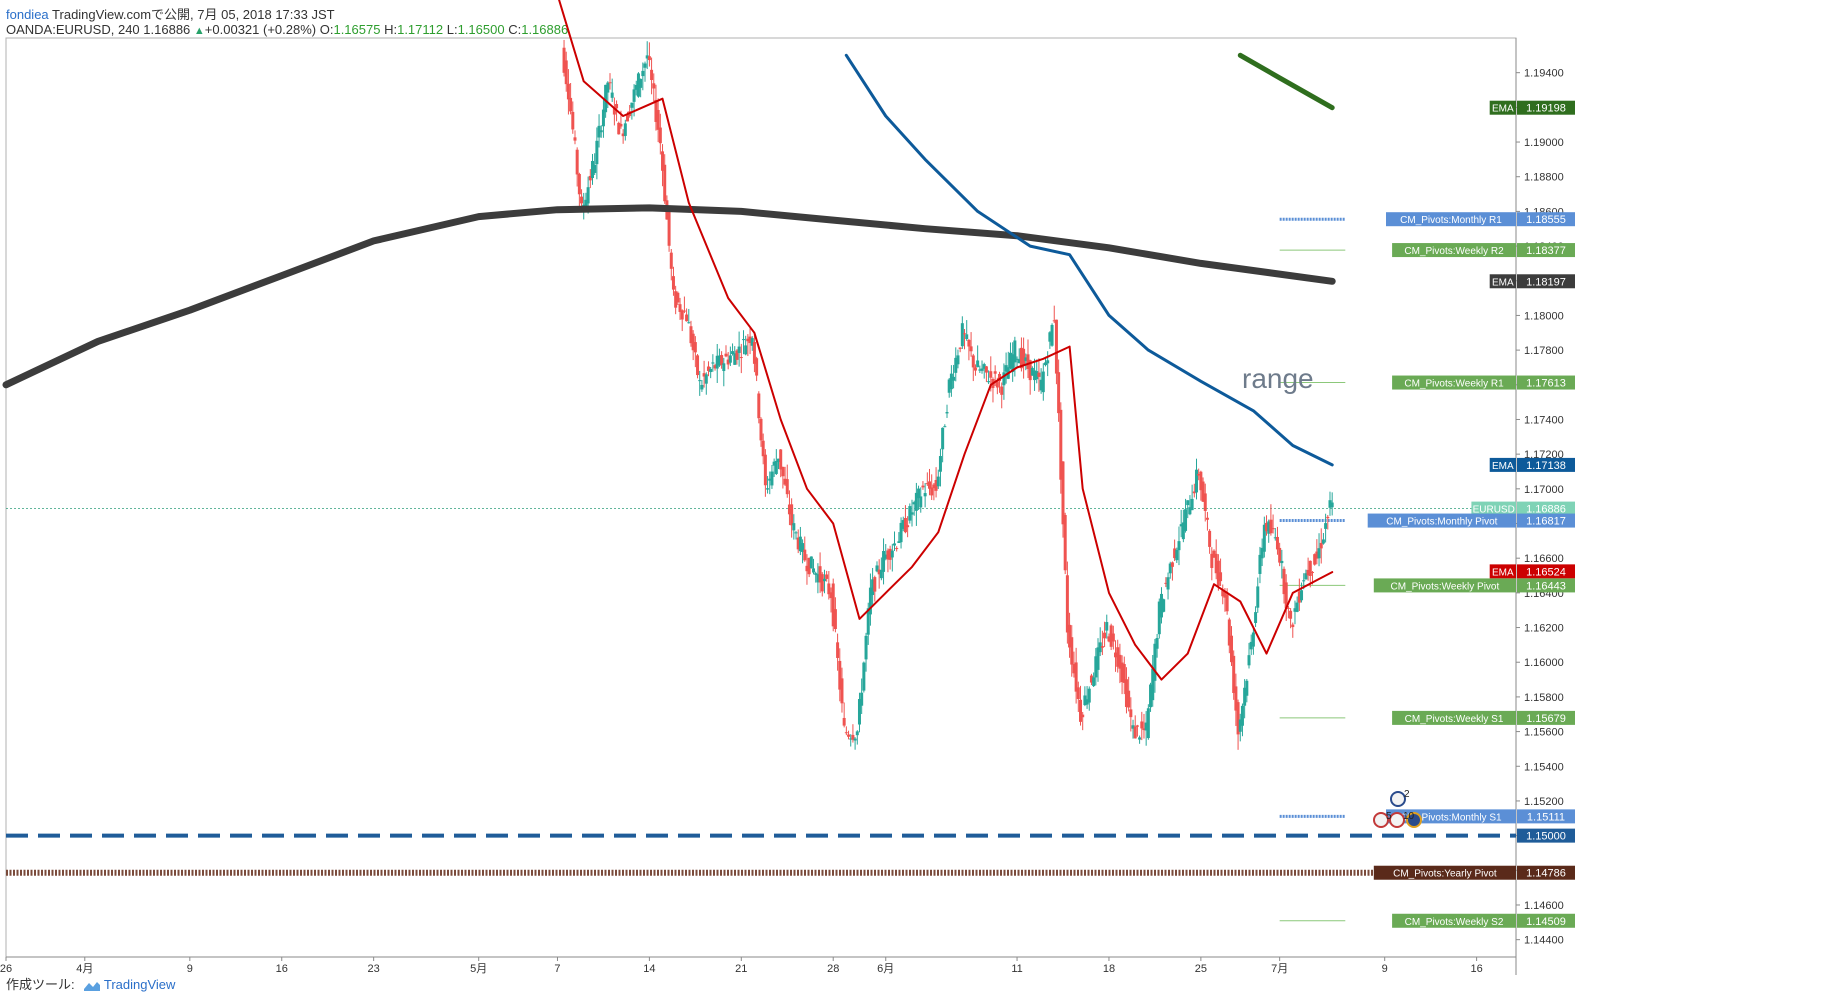 The width and height of the screenshot is (1830, 997). I want to click on price-tick-label: 1.16600, so click(1544, 559).